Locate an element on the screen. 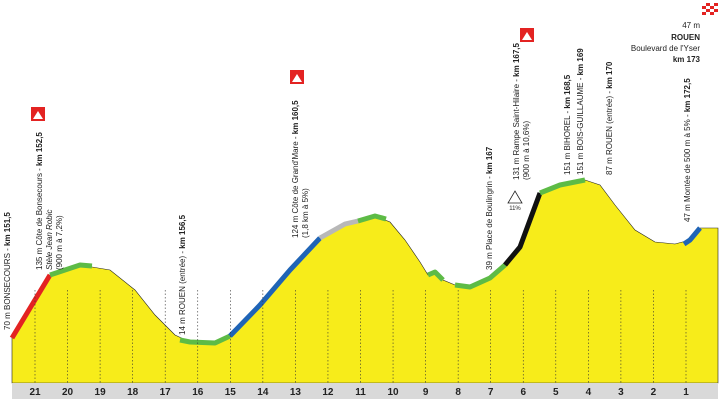  annotation-label: 47 m Montée de 500 m à 5% - is located at coordinates (687, 167).